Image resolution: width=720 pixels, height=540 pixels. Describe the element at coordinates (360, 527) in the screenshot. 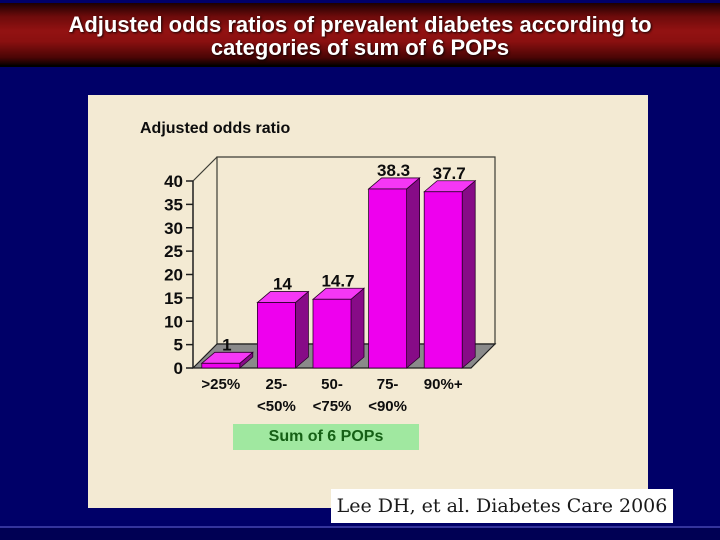

I see `bottom-accent-line` at that location.